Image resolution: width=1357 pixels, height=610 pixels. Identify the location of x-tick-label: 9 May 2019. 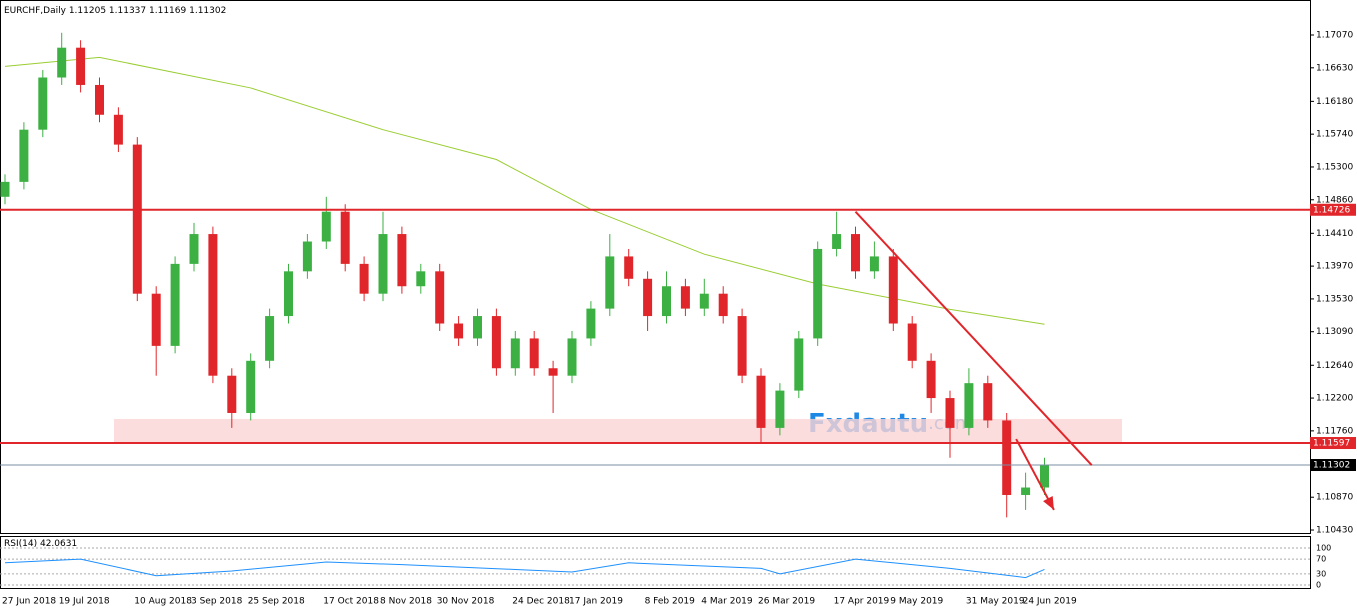
(916, 602).